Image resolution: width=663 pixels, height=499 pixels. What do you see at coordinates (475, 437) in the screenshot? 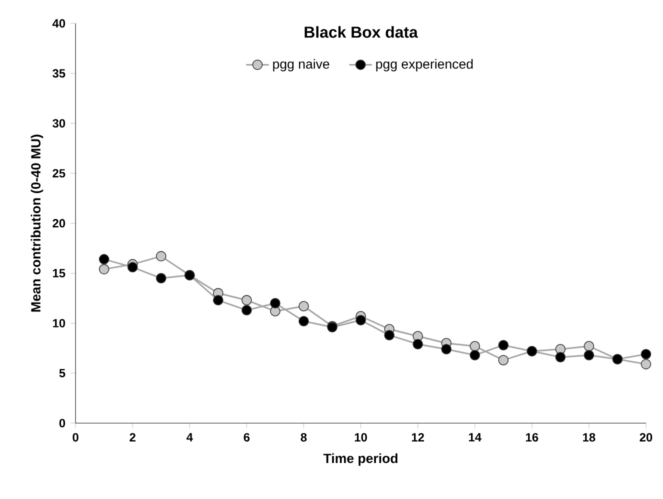
I see `x-tick-label: 14` at bounding box center [475, 437].